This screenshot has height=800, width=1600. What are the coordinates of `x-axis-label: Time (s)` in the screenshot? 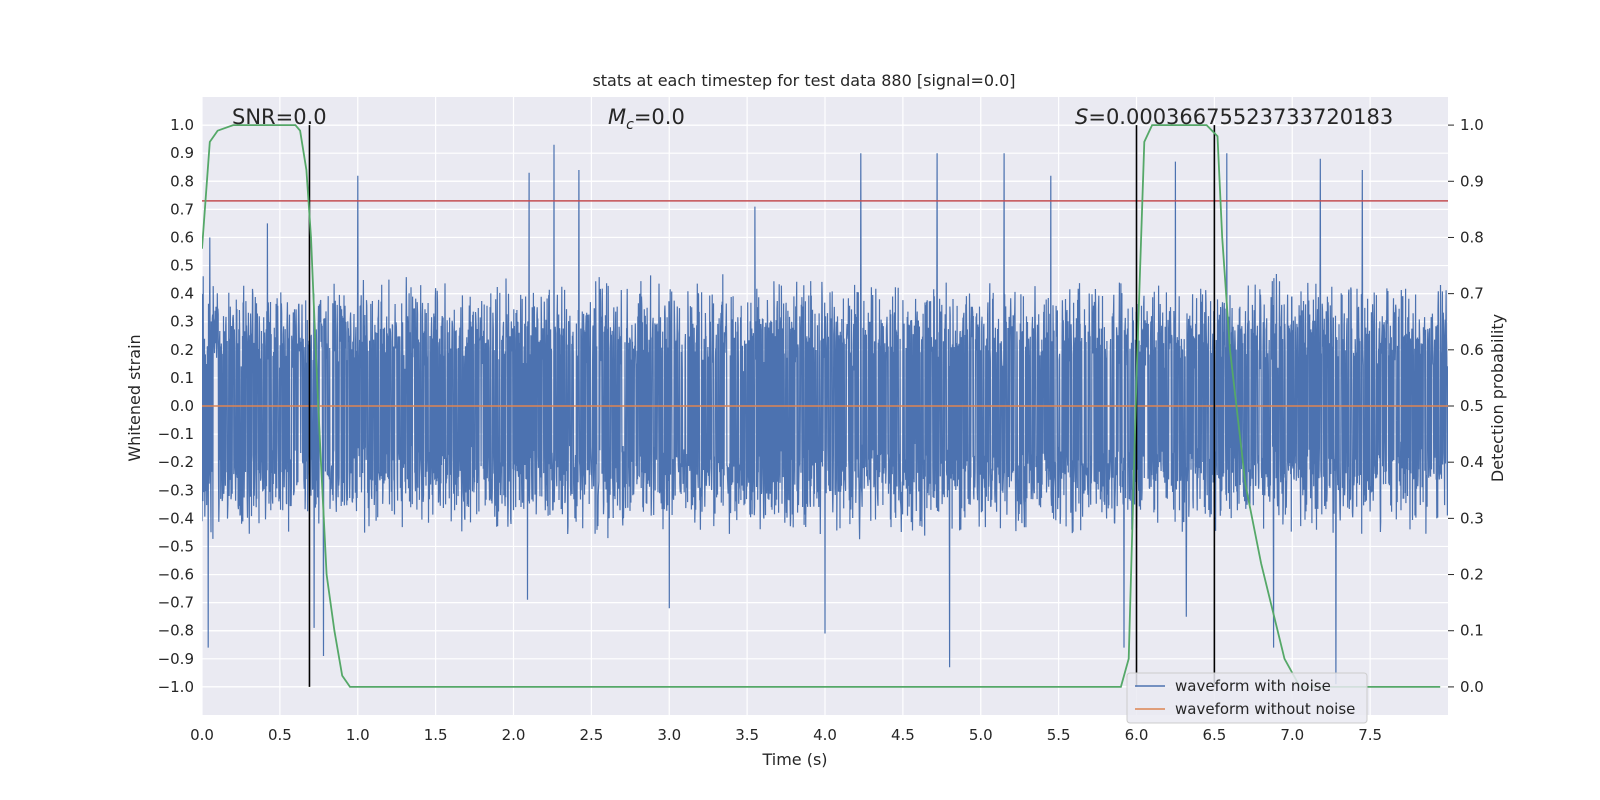 It's located at (794, 759).